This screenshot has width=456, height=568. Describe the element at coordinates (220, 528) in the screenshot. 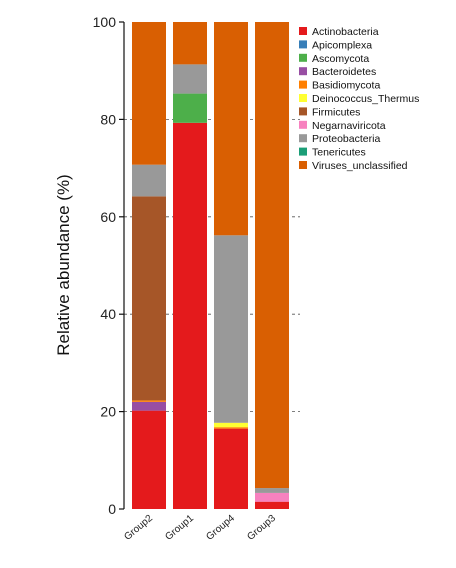

I see `x-tick-label: Group4` at that location.